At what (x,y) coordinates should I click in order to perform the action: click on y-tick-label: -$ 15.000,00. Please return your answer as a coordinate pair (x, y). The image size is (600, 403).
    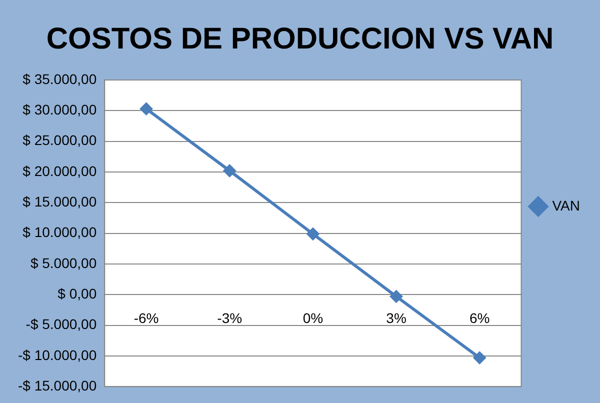
    Looking at the image, I should click on (57, 385).